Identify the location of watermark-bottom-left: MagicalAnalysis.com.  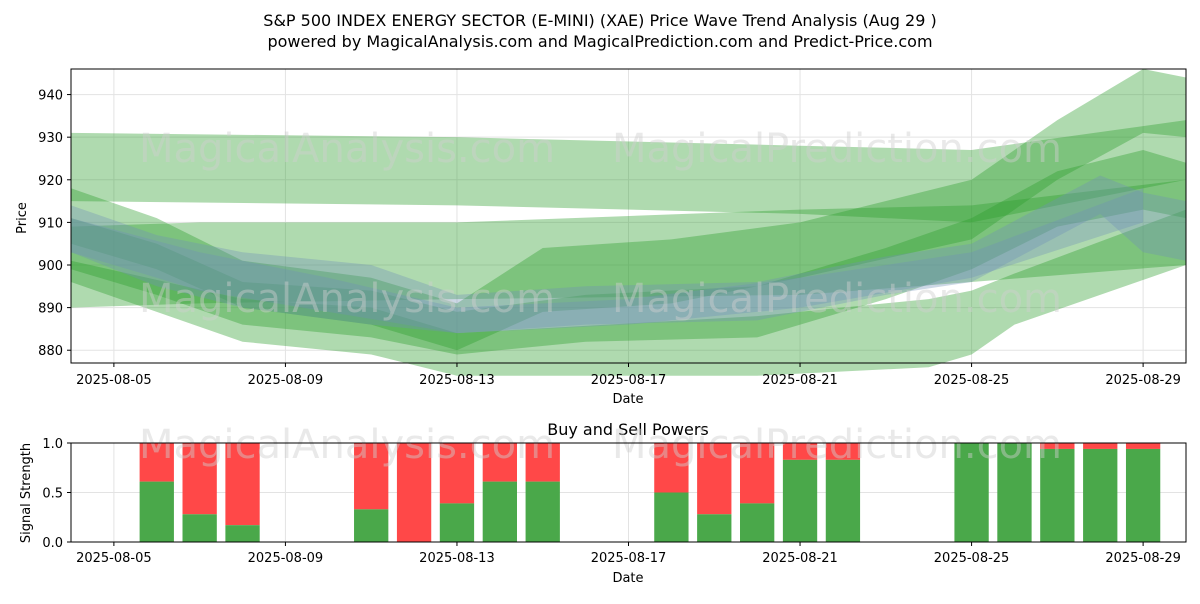
(347, 445).